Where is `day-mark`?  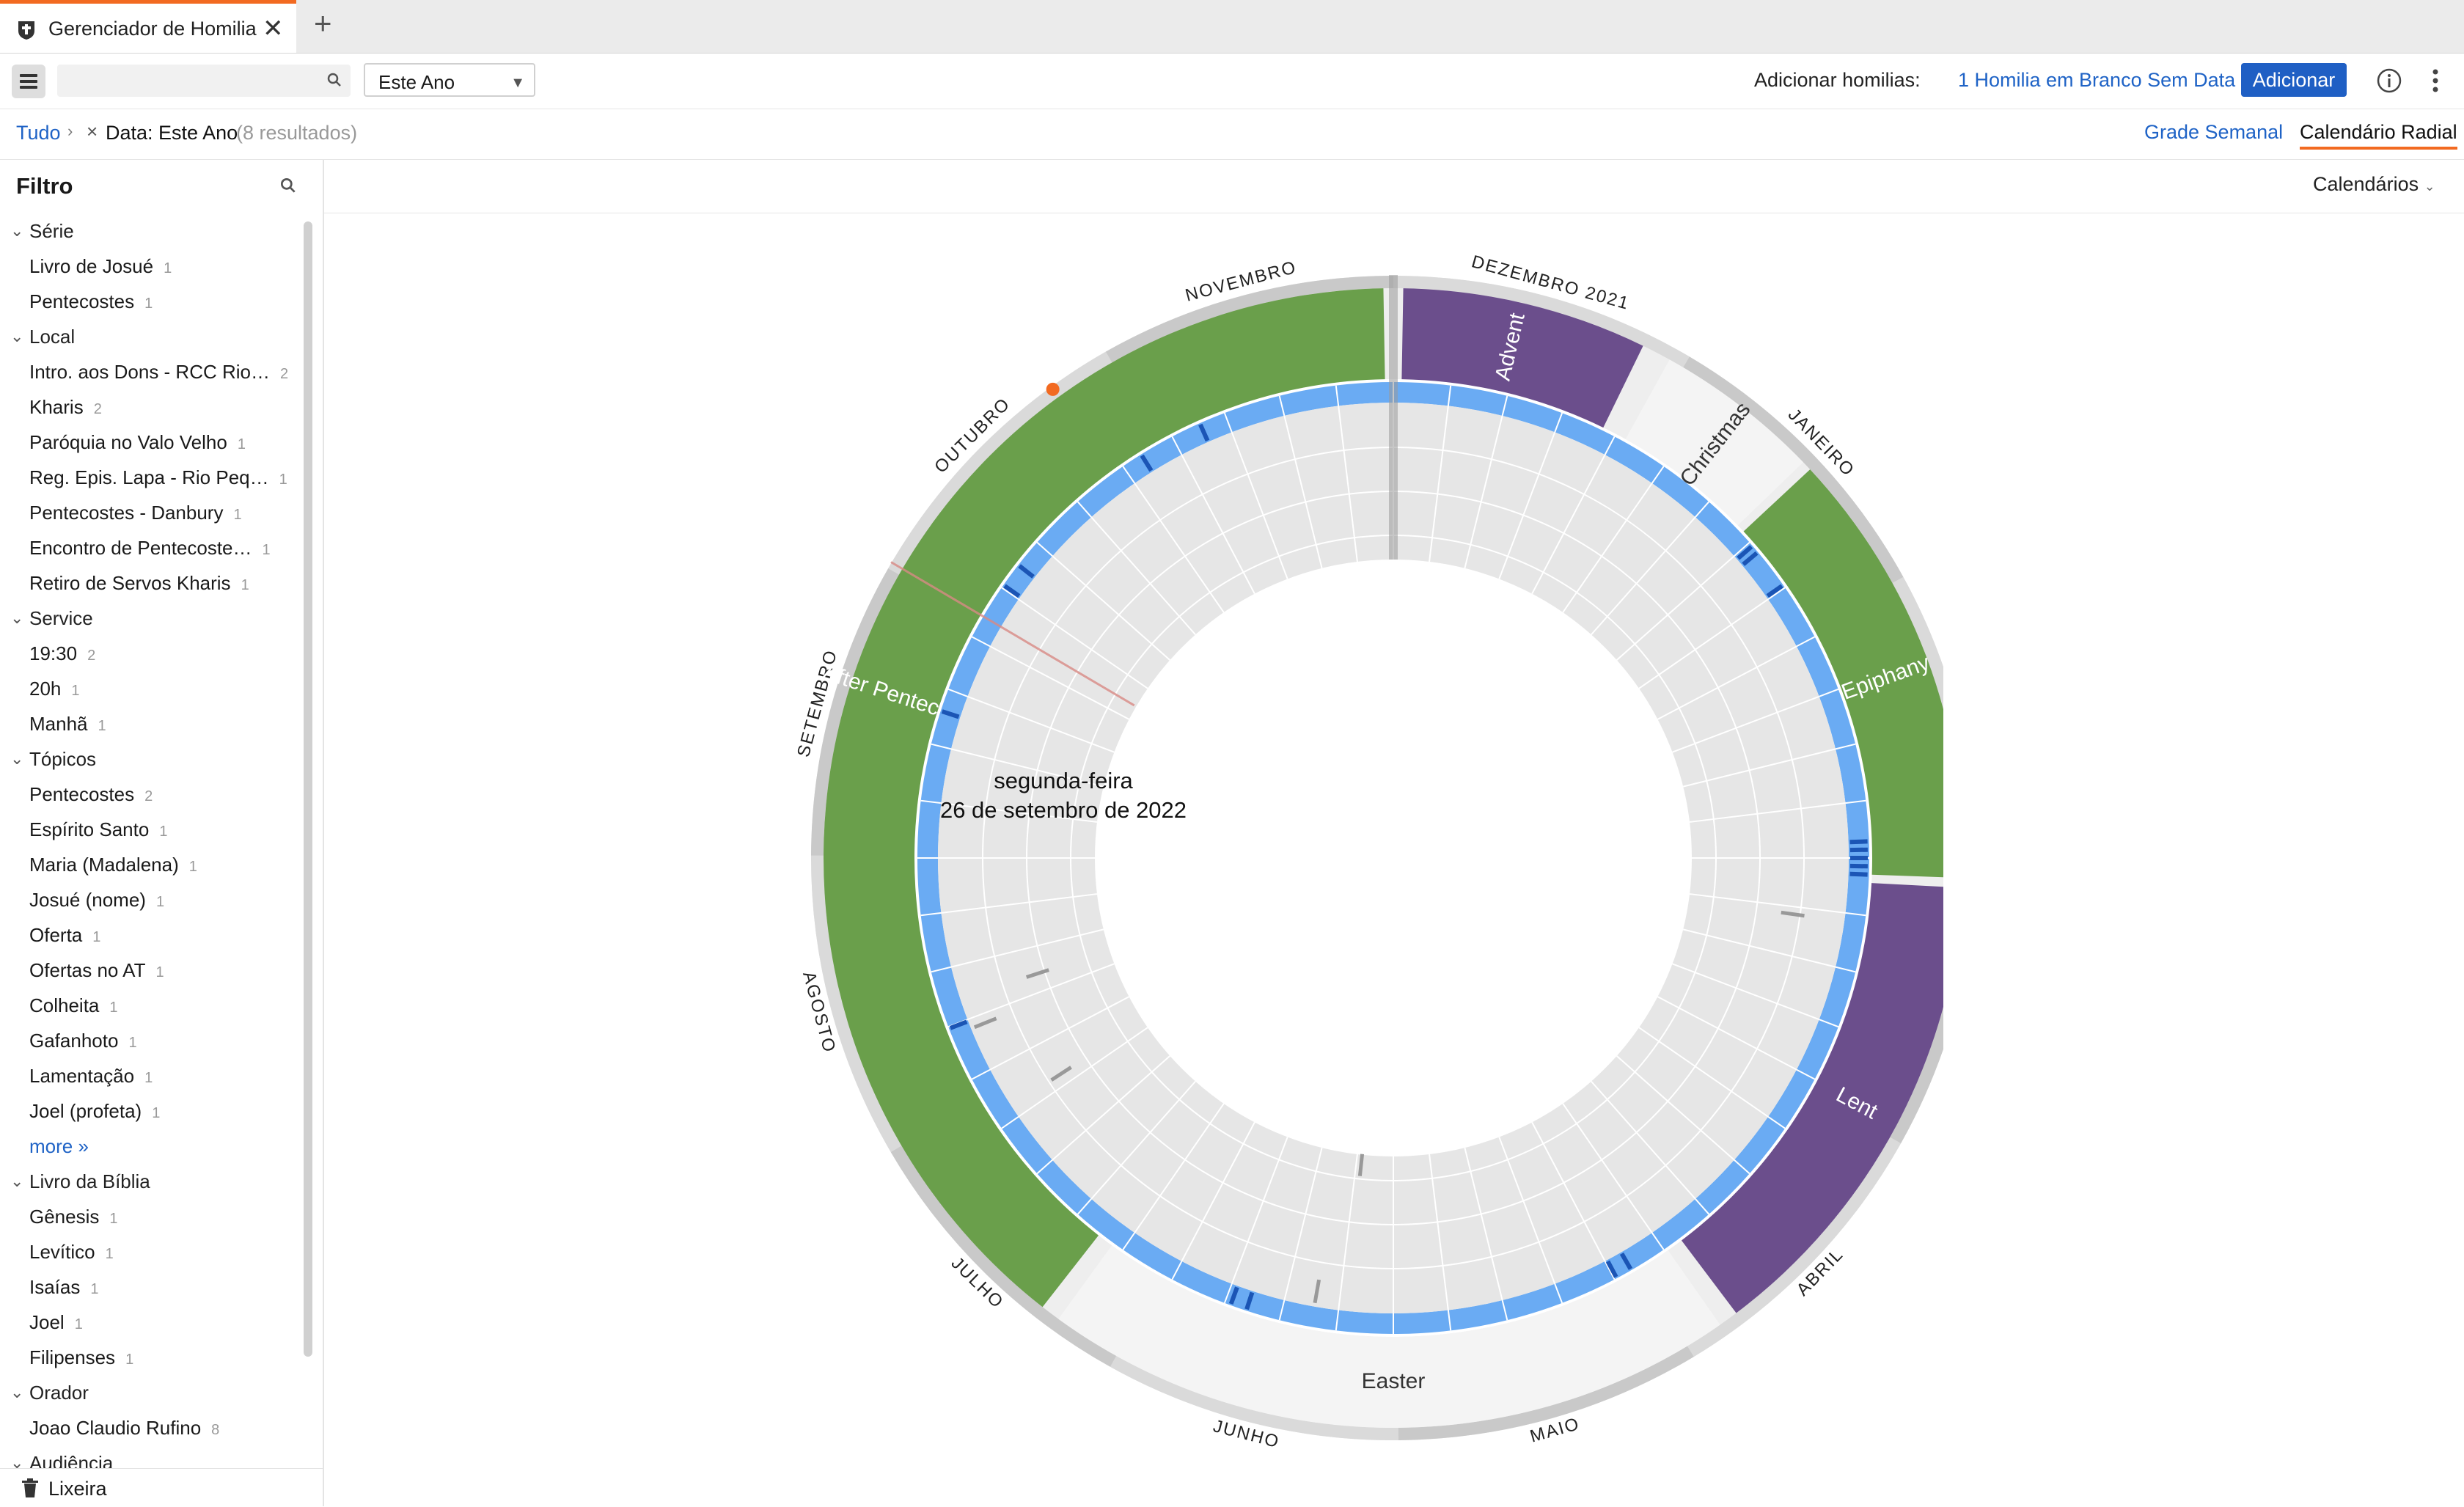 day-mark is located at coordinates (1361, 1164).